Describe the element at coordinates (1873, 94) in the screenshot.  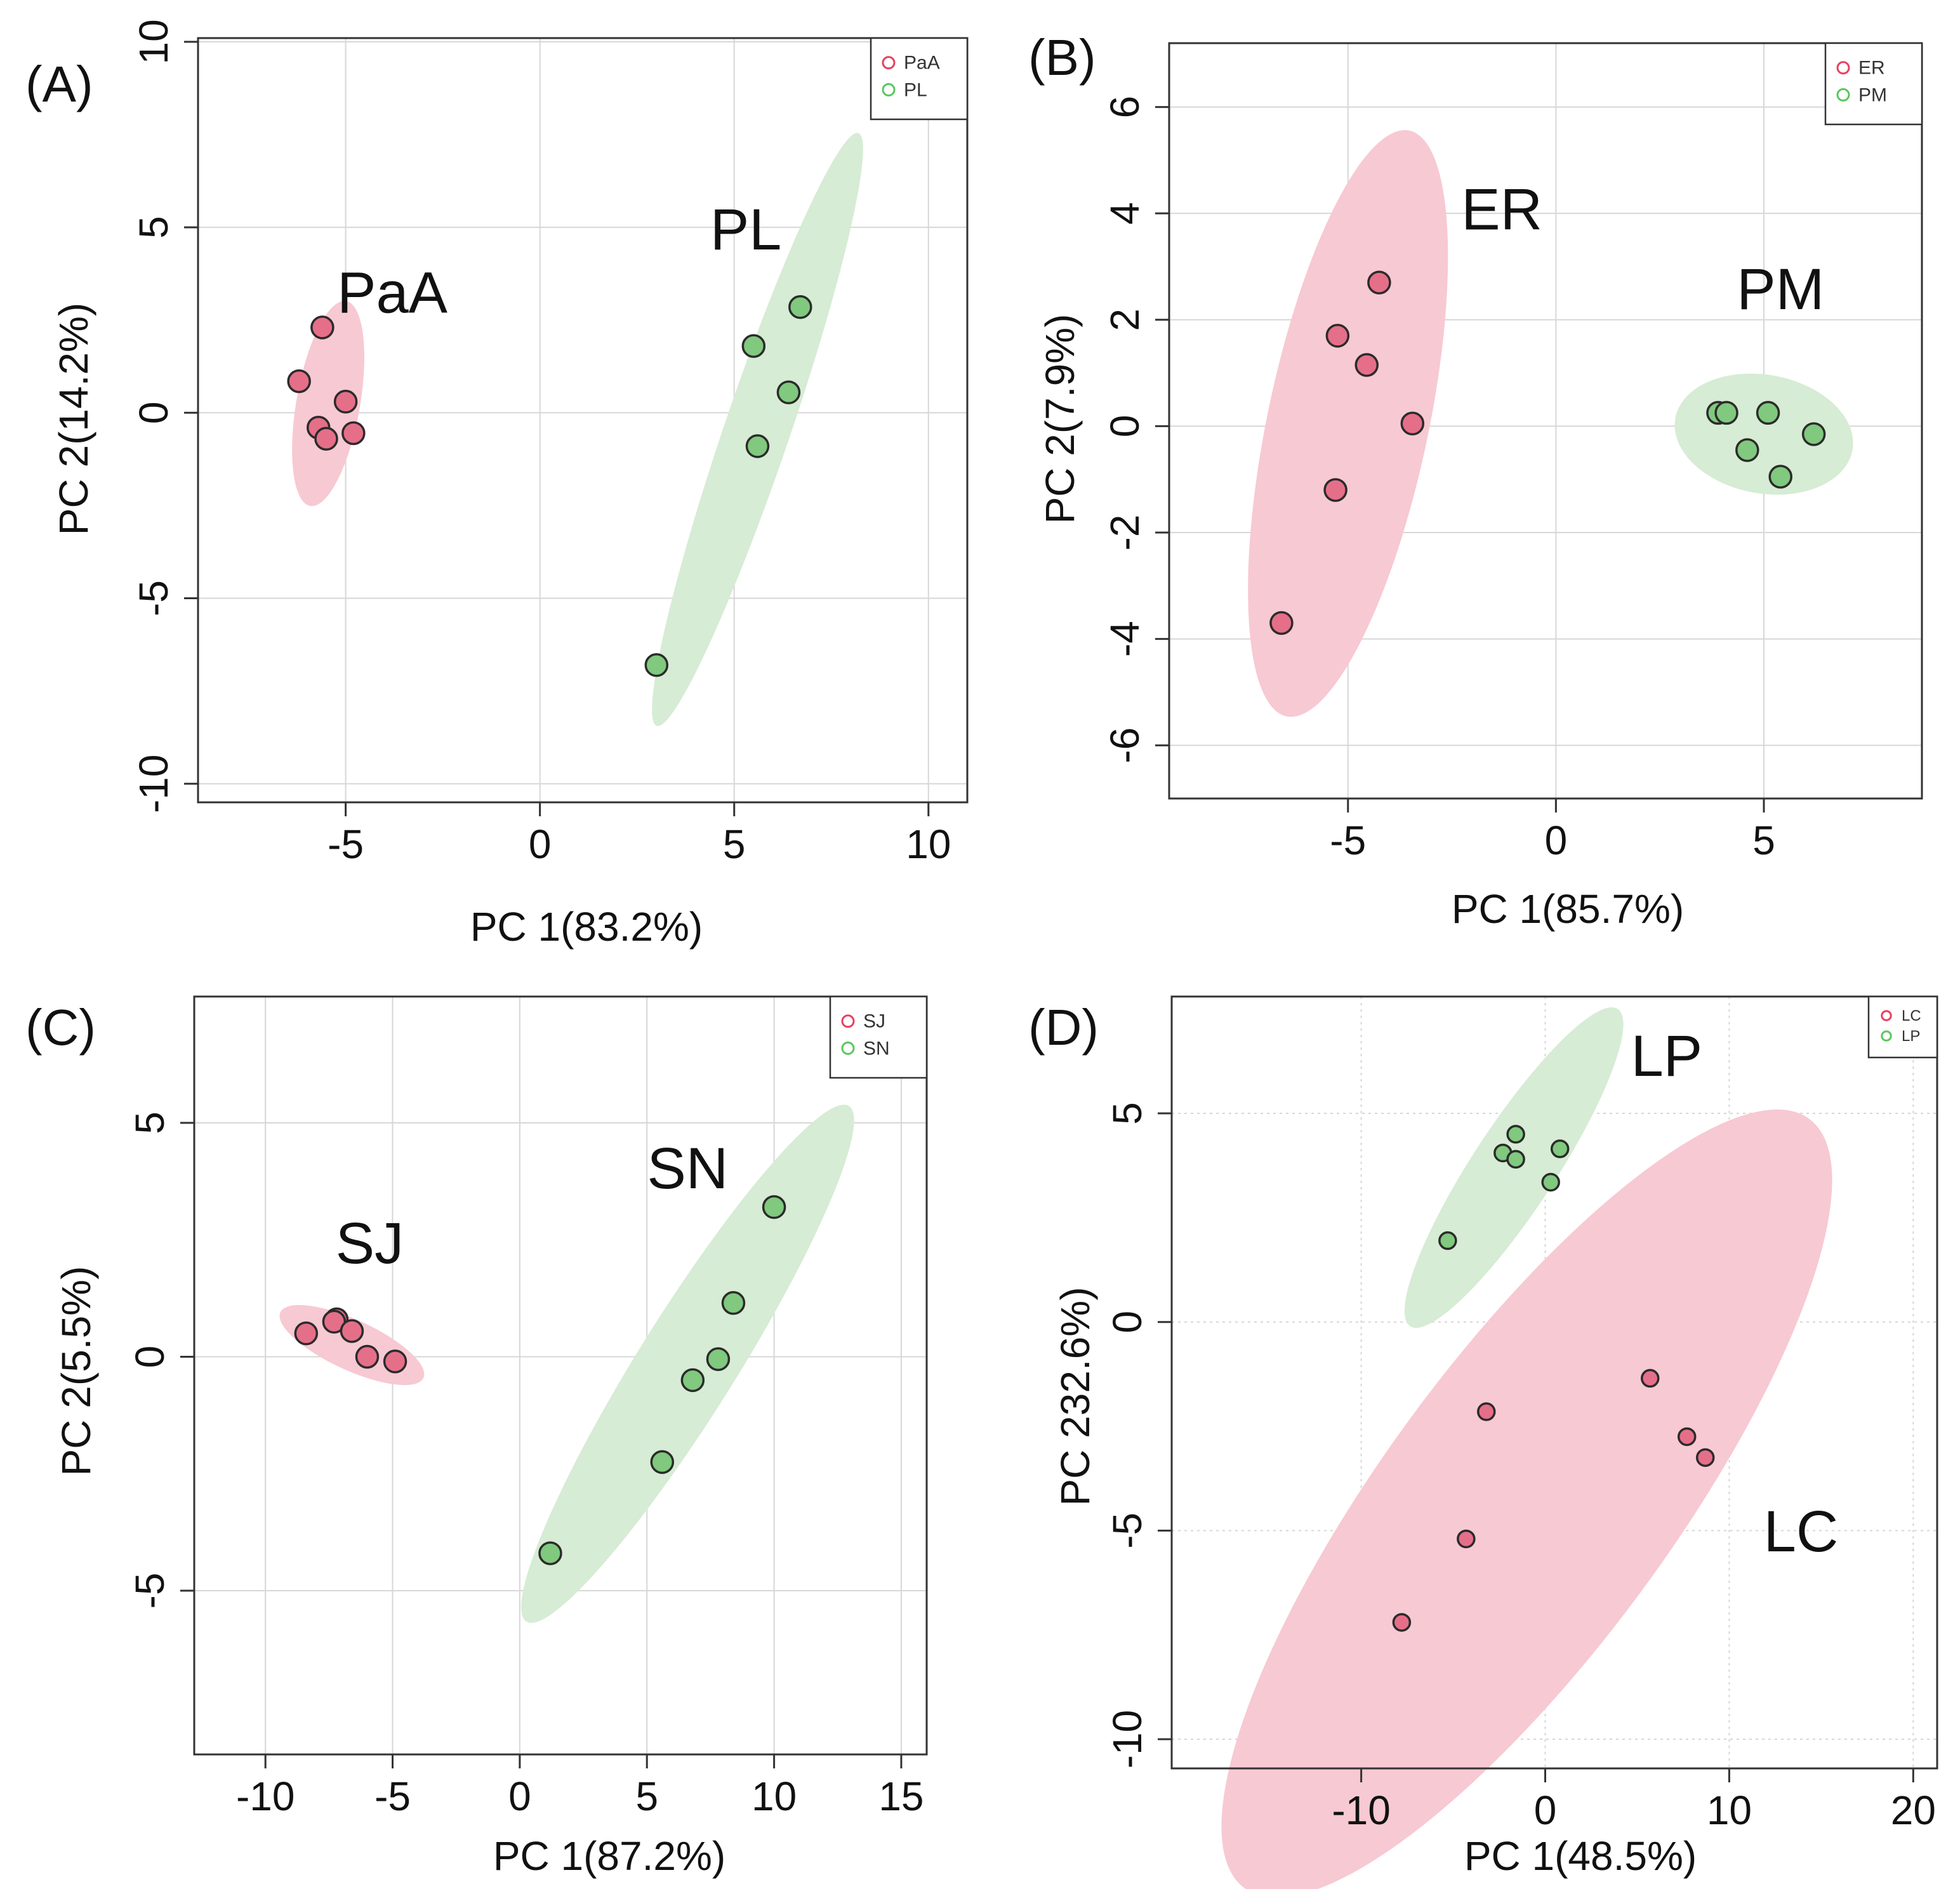
I see `legend-label-pm: PM` at that location.